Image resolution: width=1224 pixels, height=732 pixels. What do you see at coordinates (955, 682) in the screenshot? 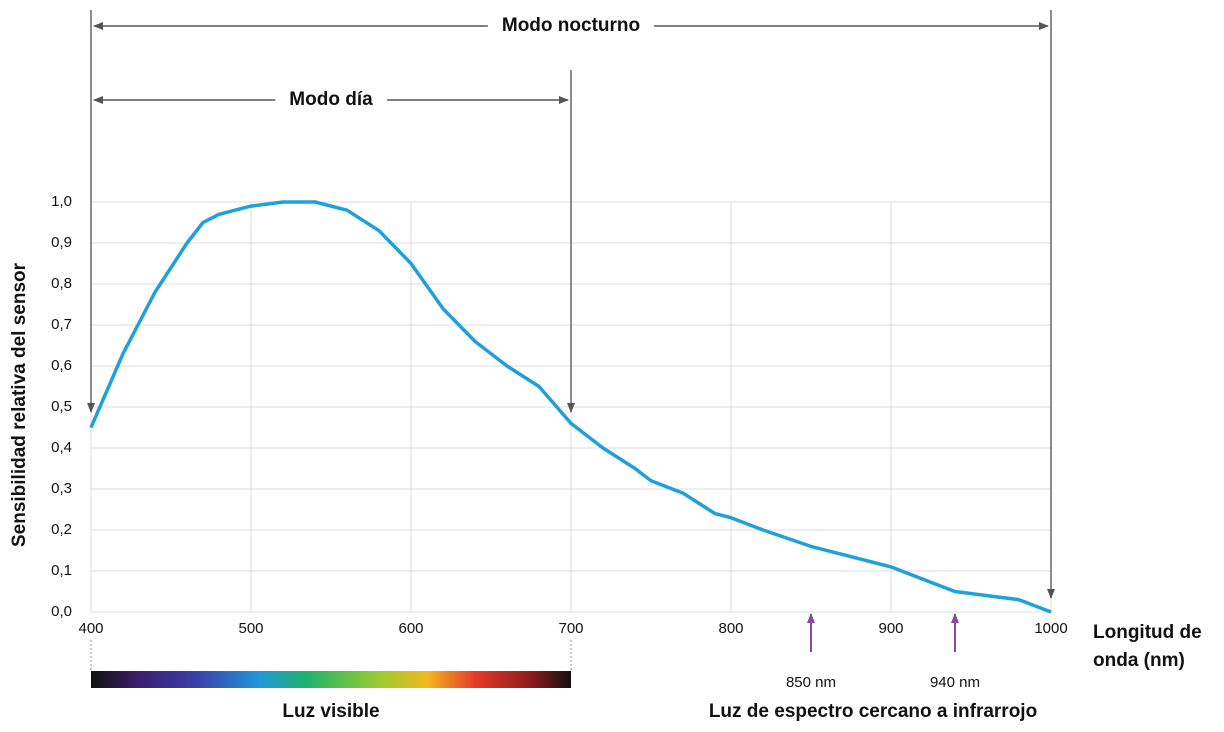
I see `marker-label: 940 nm` at bounding box center [955, 682].